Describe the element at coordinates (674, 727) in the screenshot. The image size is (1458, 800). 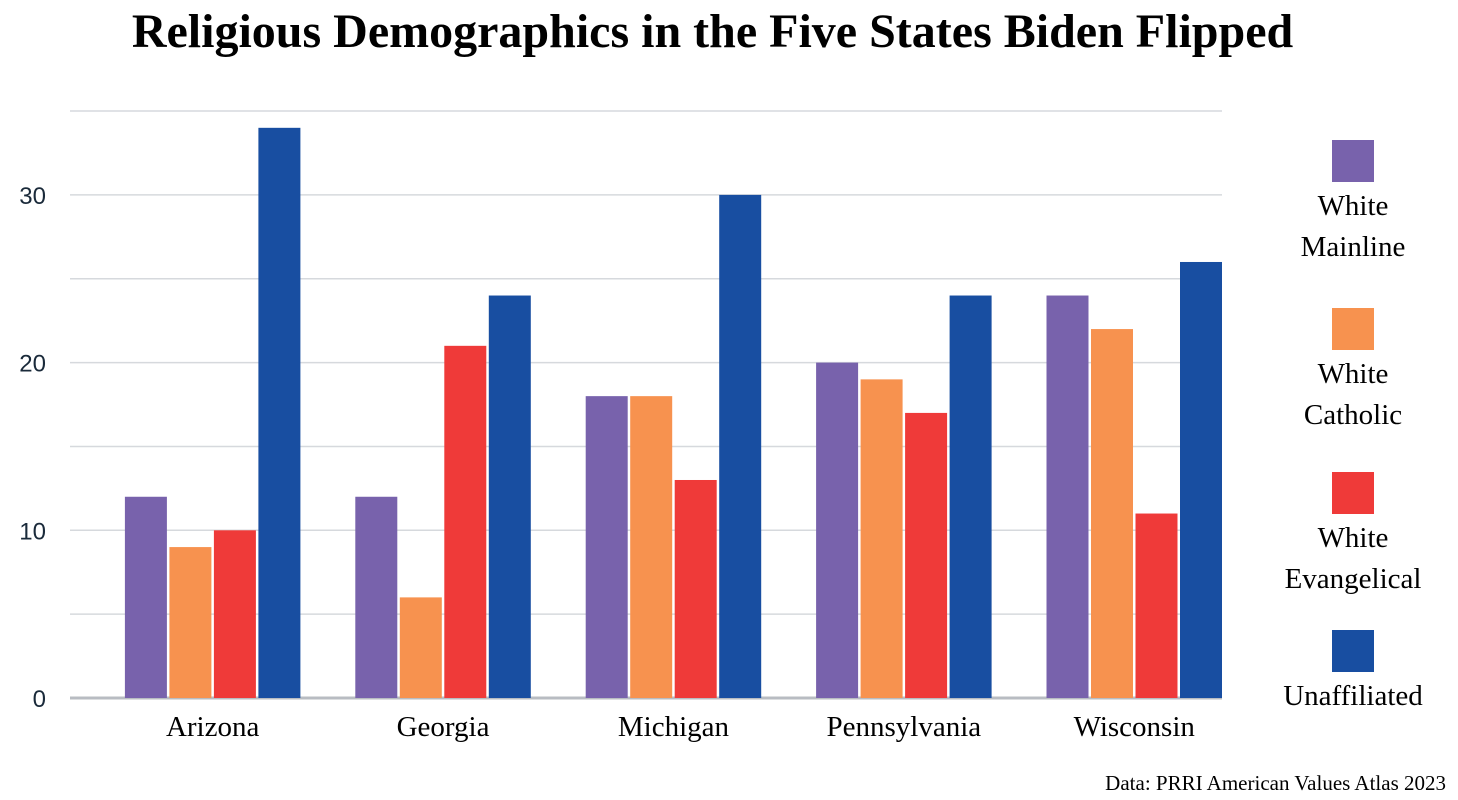
I see `category-label-michigan: Michigan` at that location.